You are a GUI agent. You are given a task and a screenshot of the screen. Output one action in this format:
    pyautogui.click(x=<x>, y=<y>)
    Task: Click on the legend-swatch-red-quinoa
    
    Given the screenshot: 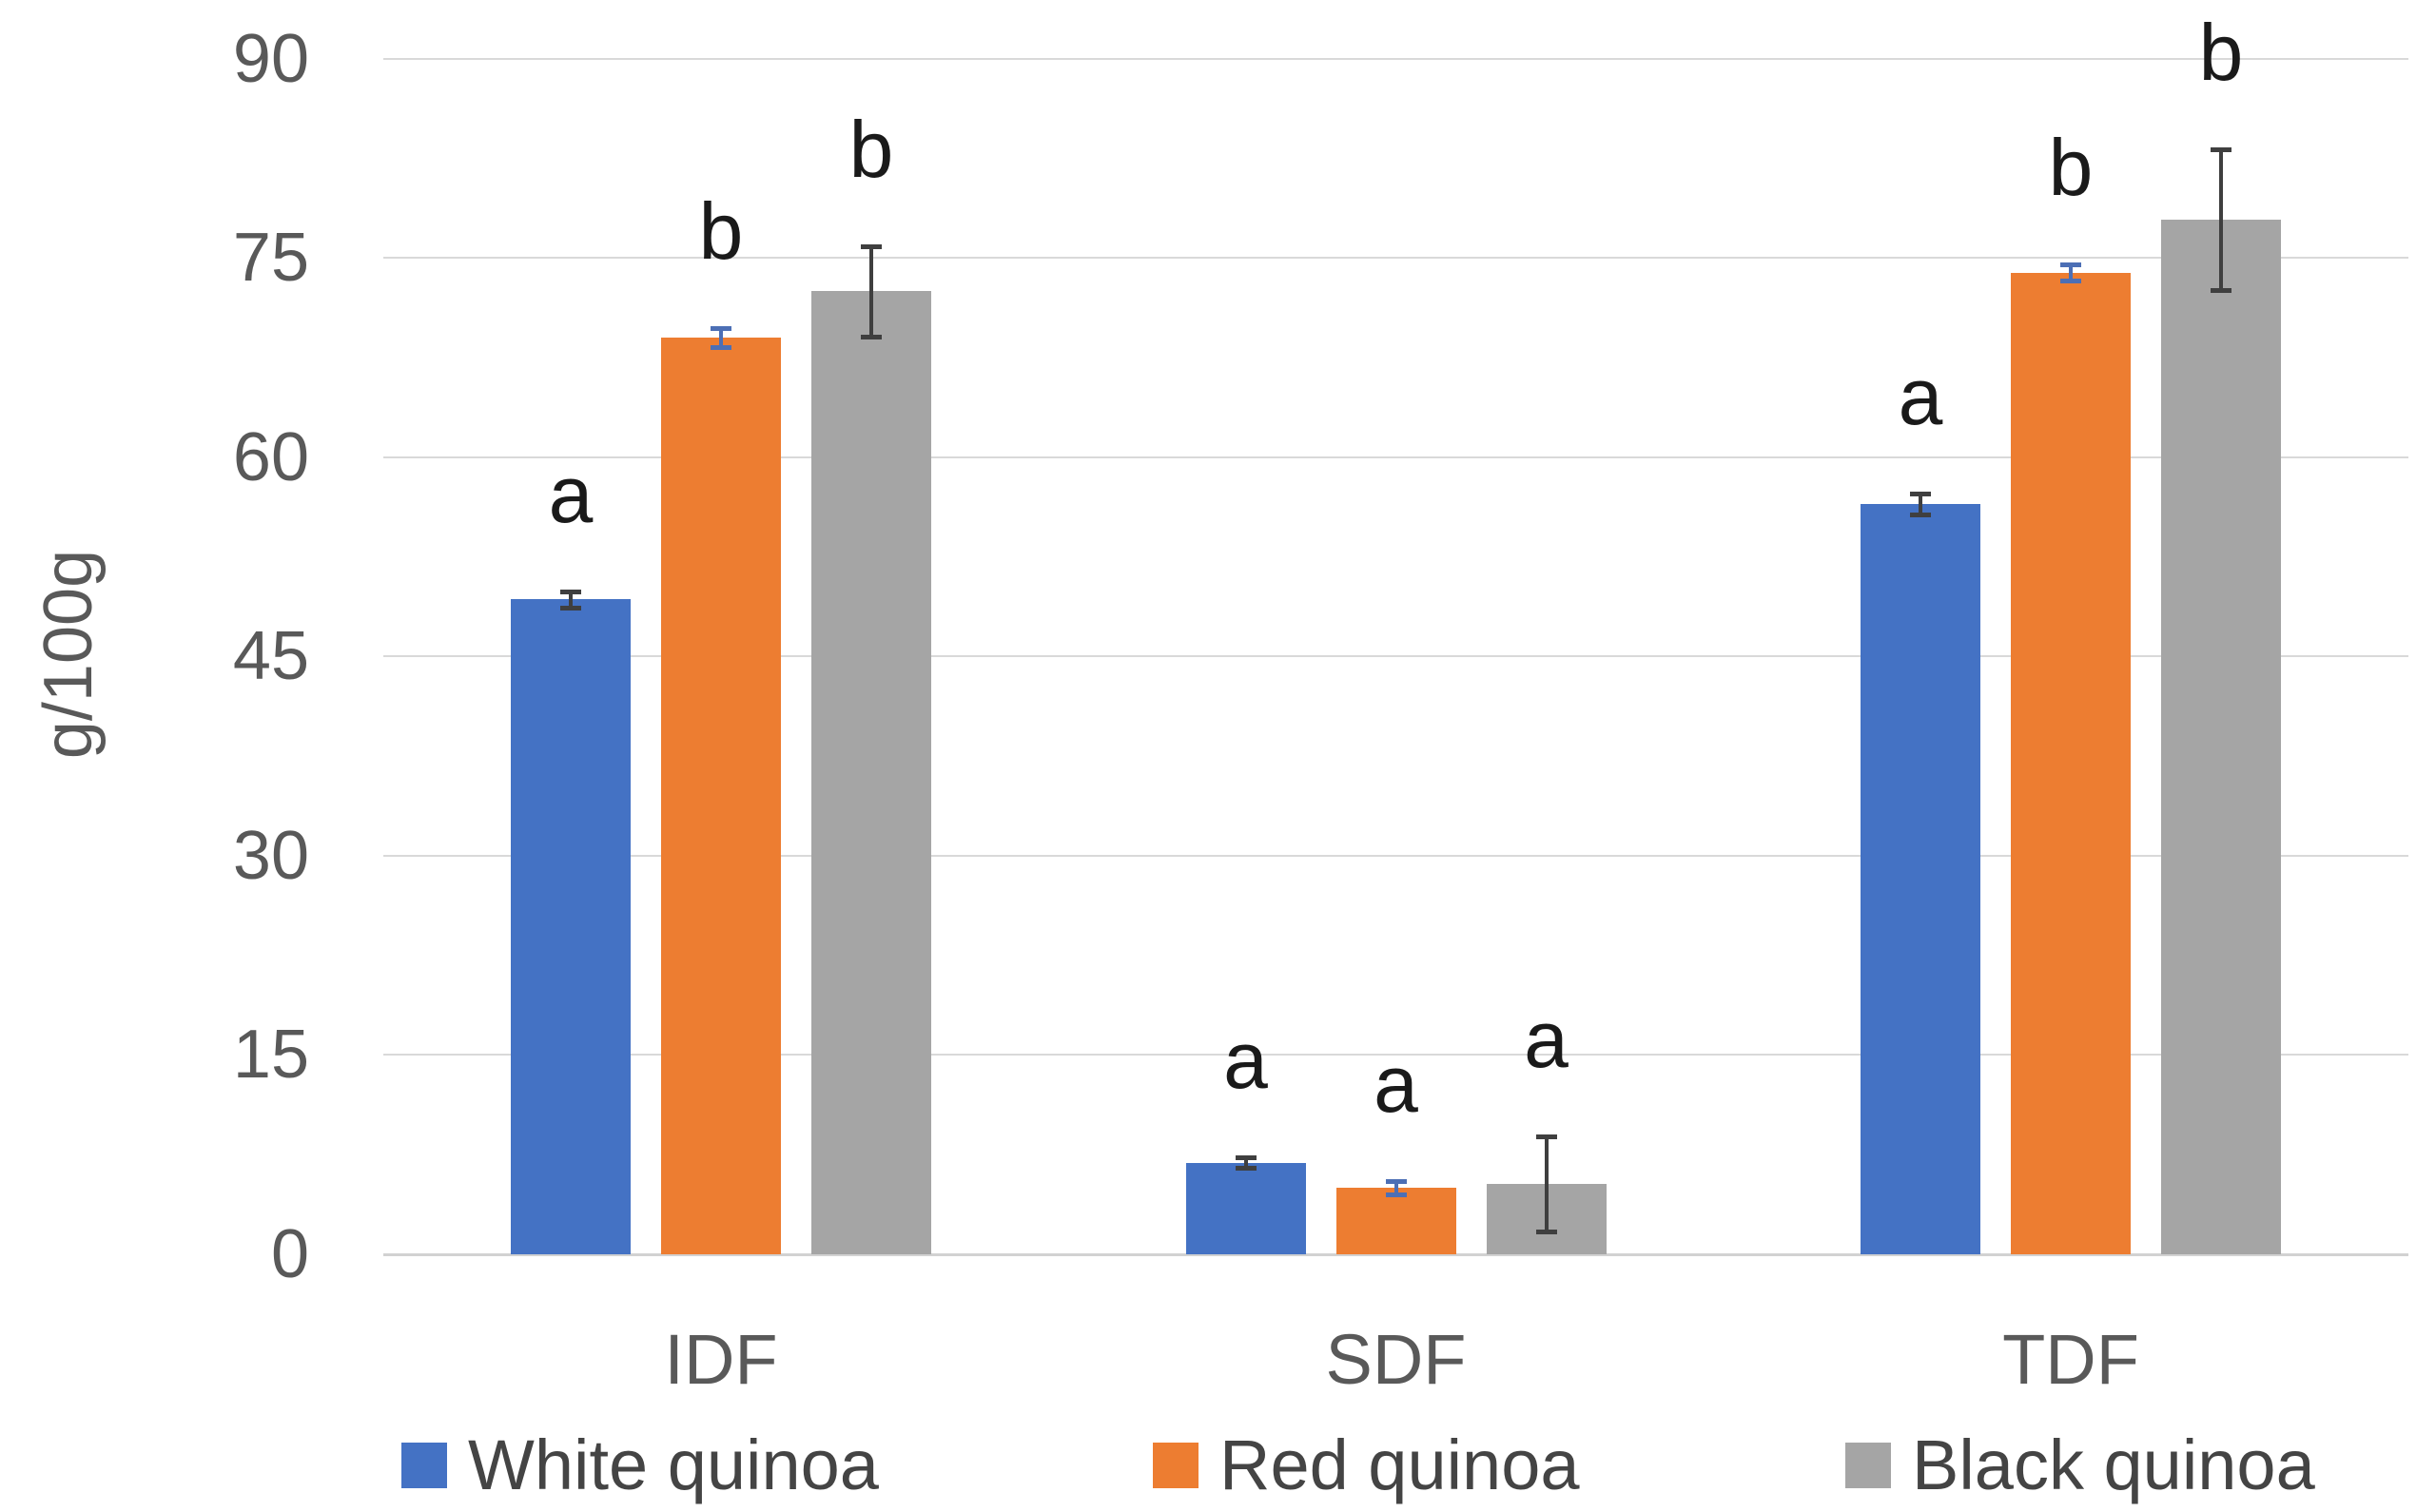 What is the action you would take?
    pyautogui.click(x=1176, y=1466)
    